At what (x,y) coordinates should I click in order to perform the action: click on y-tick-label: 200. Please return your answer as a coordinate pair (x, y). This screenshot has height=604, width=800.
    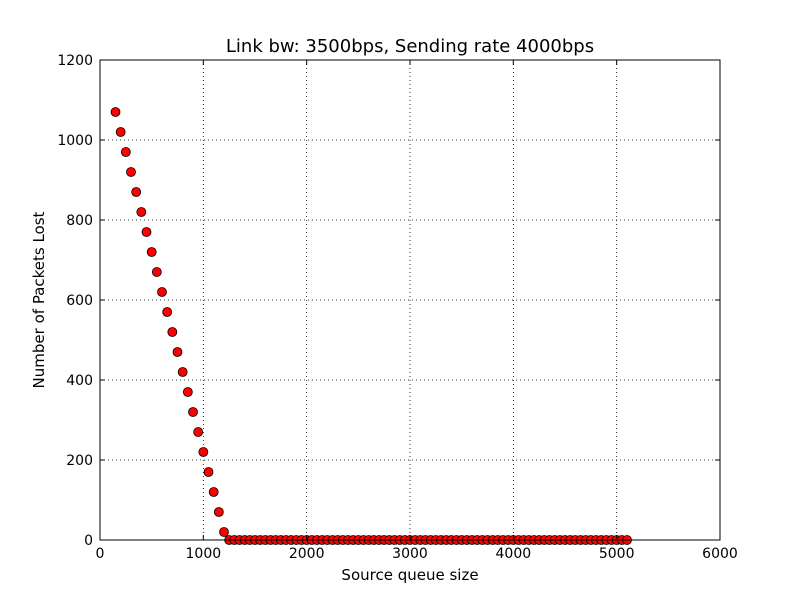
    Looking at the image, I should click on (79, 461).